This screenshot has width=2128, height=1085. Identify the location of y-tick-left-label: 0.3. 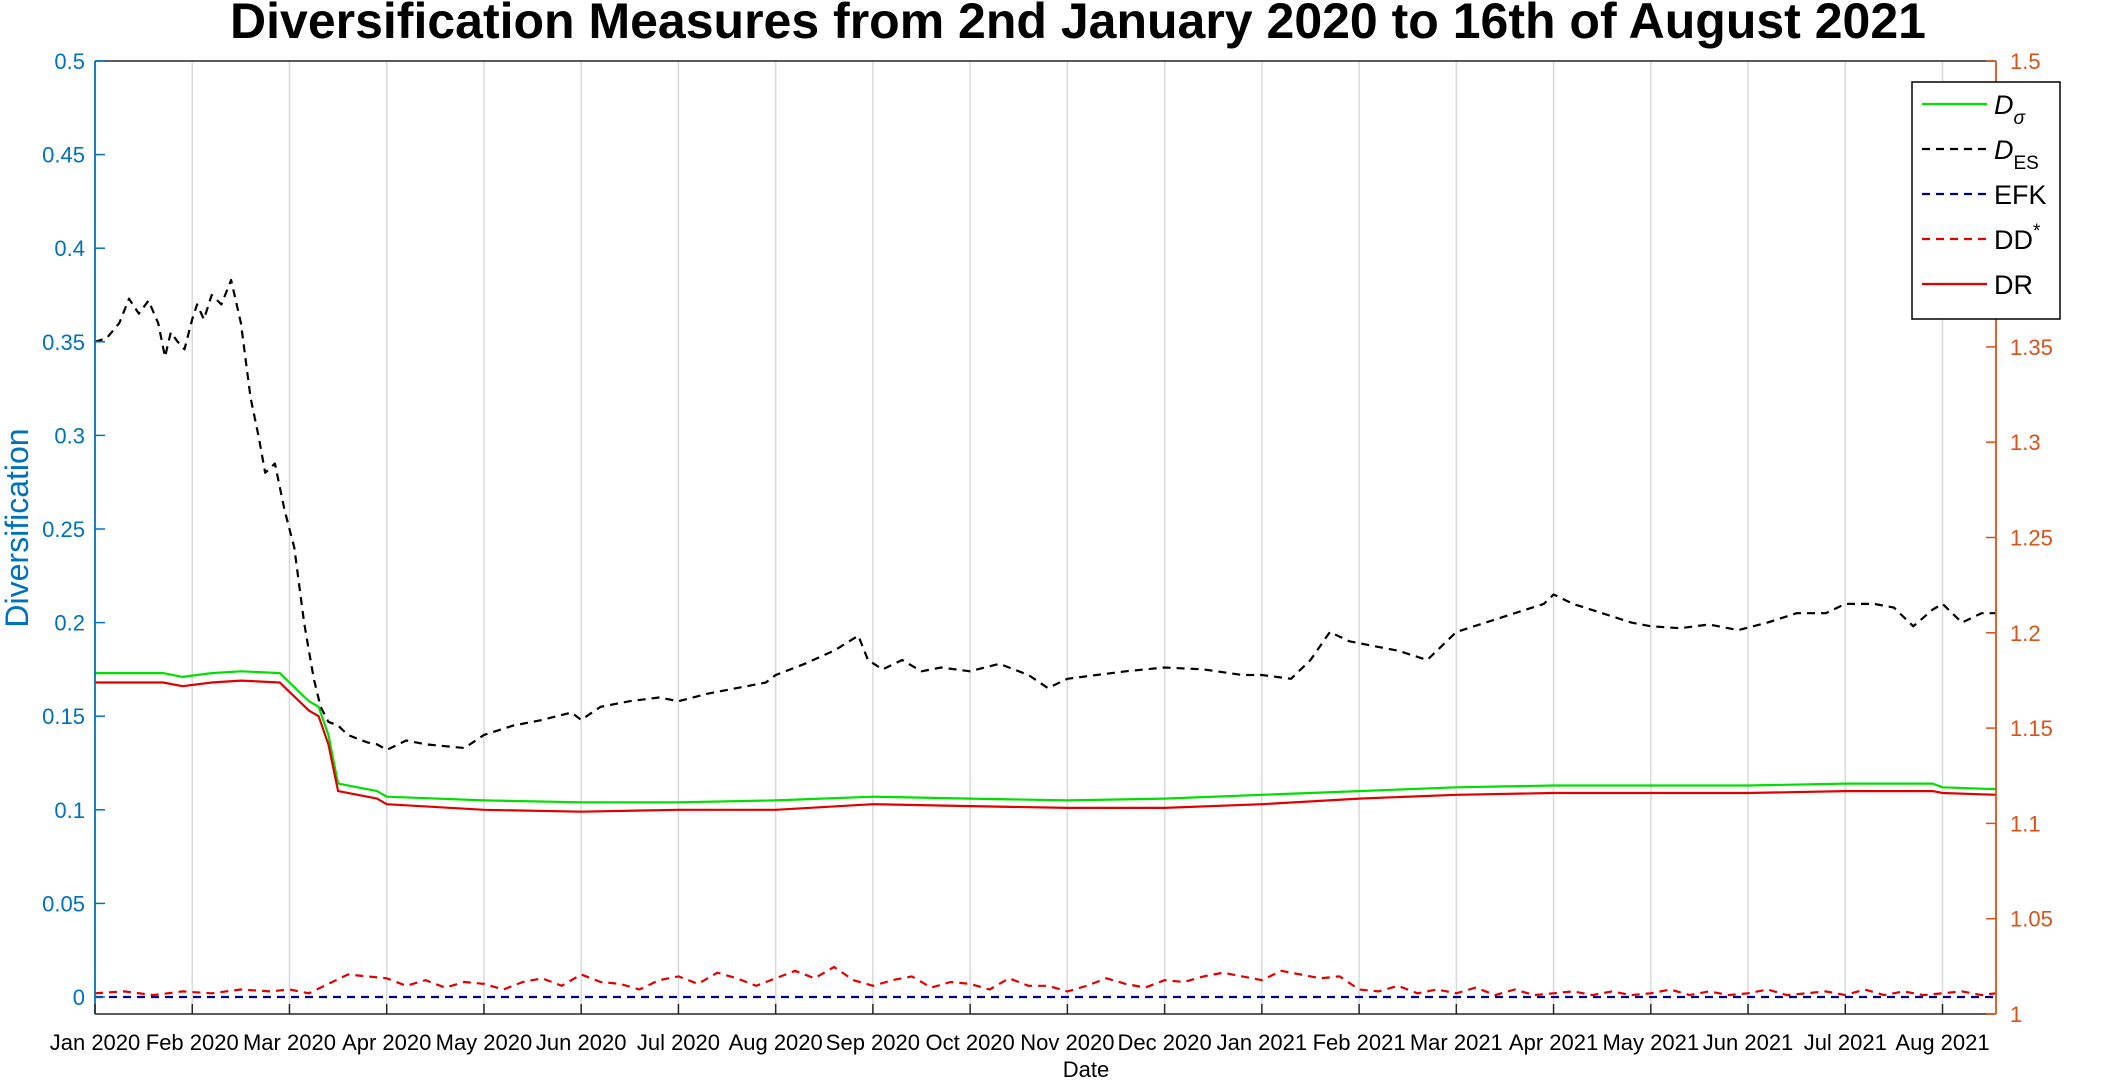
(69, 435).